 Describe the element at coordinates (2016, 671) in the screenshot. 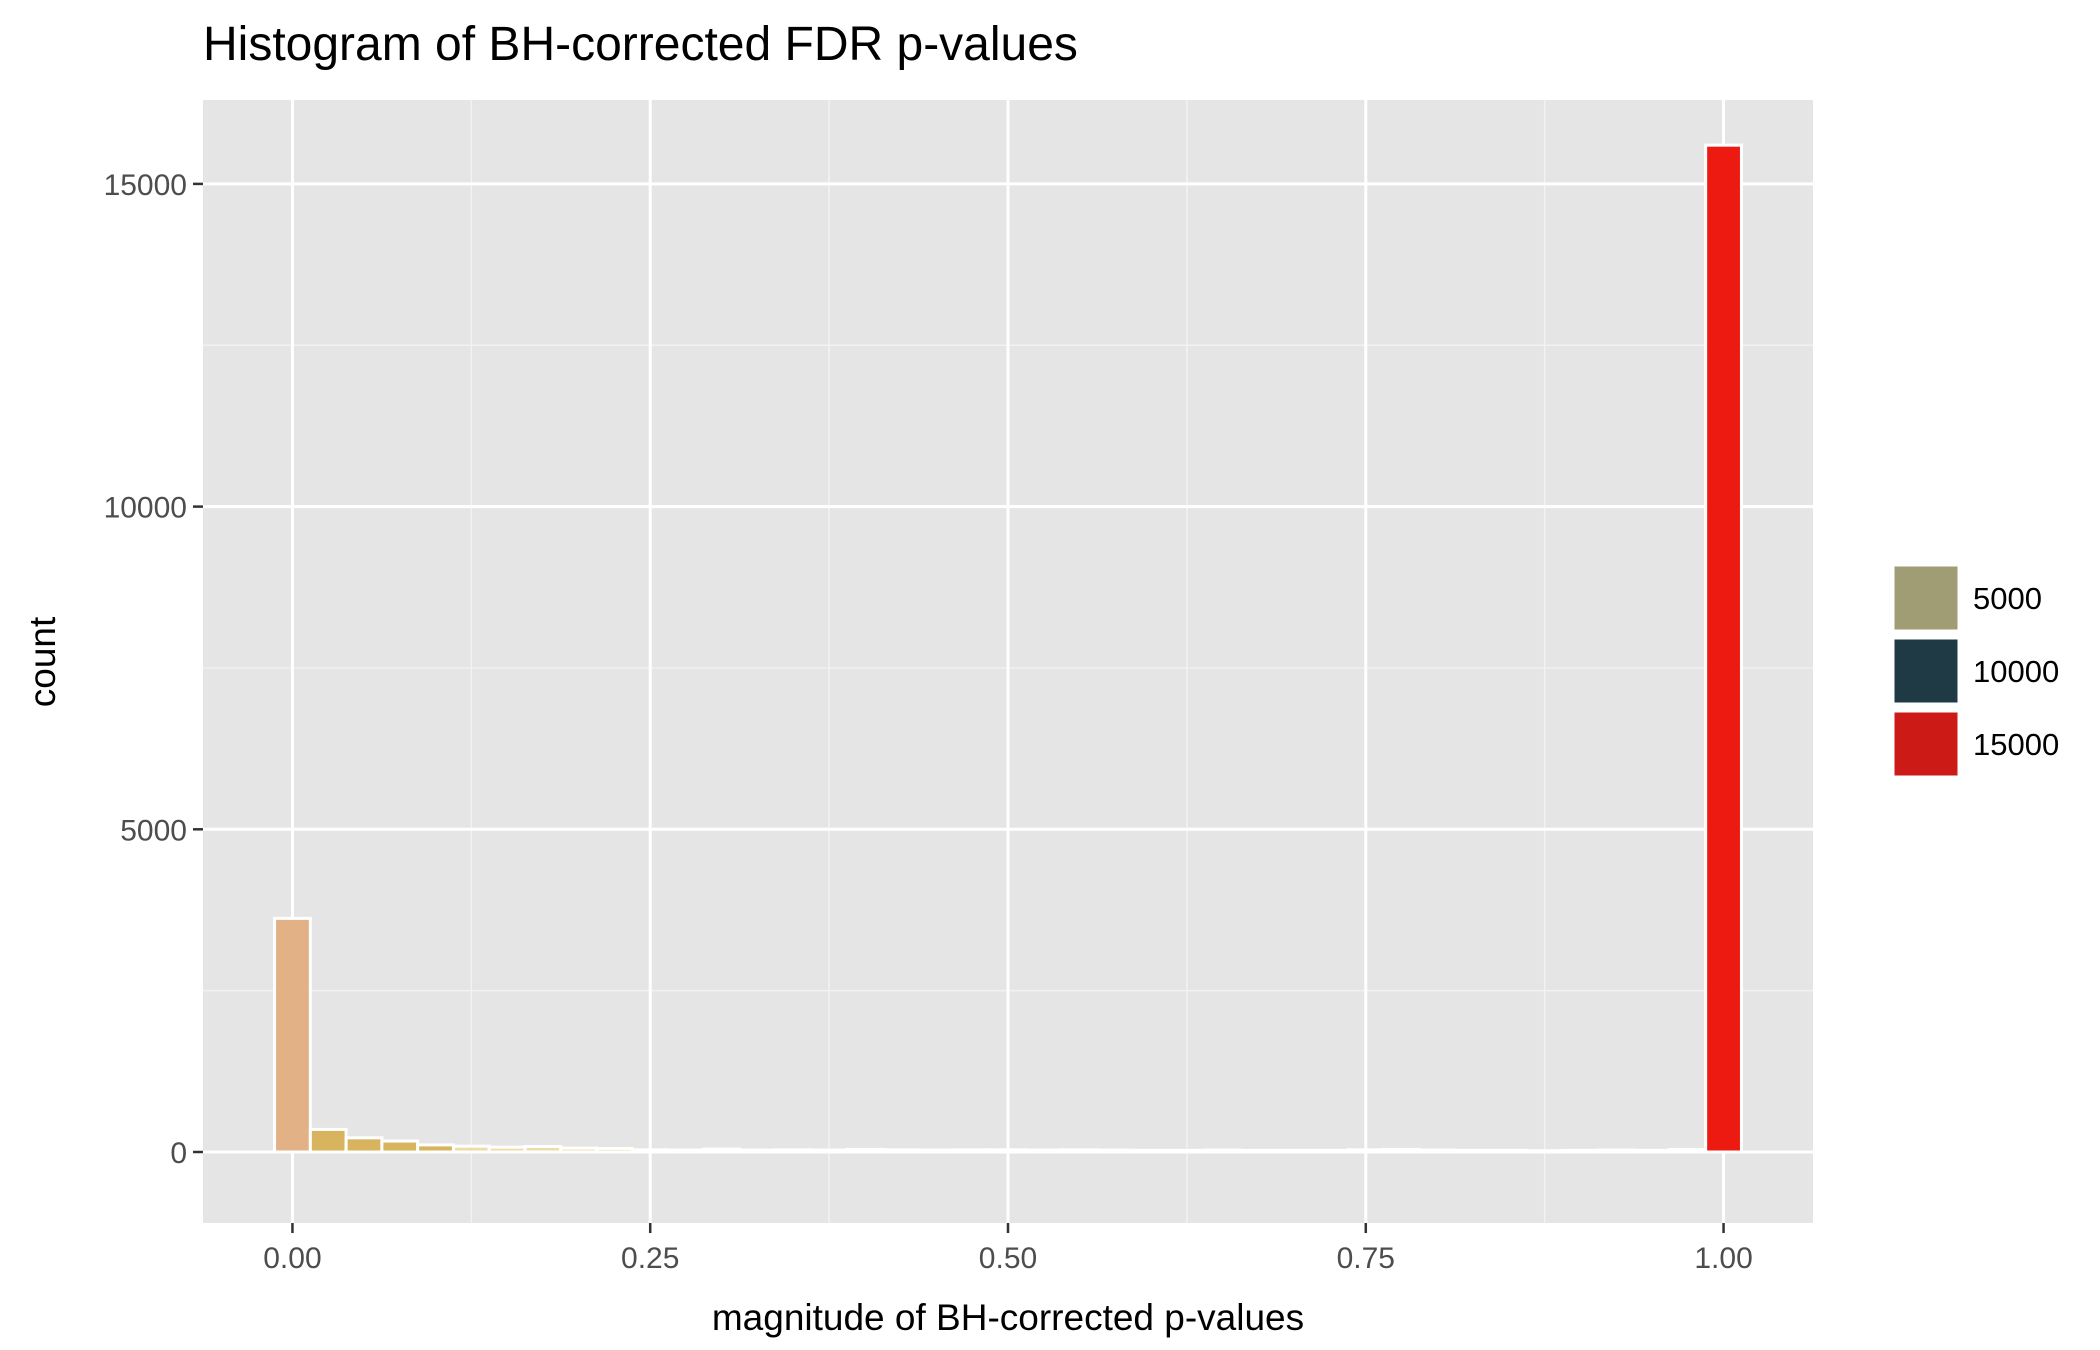

I see `legend-label: 10000` at that location.